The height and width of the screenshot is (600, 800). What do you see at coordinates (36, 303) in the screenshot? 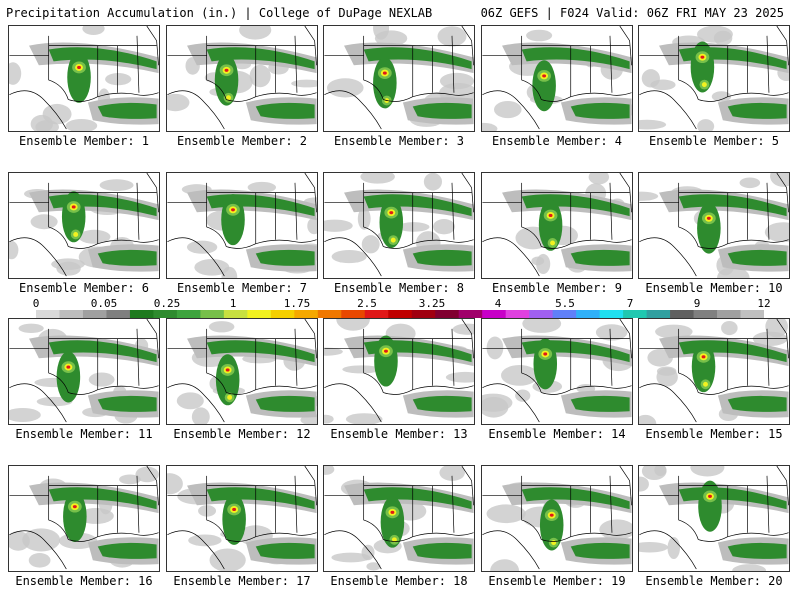
I see `colorbar-tick-label: 0` at bounding box center [36, 303].